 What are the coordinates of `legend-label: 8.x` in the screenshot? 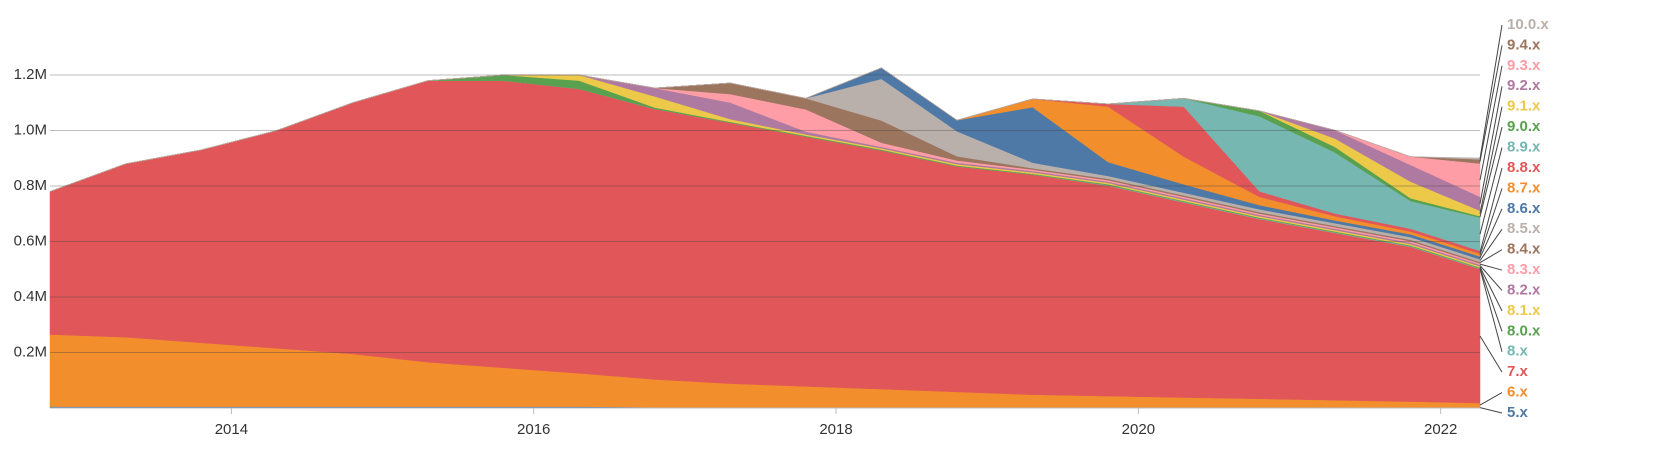 It's located at (1518, 351).